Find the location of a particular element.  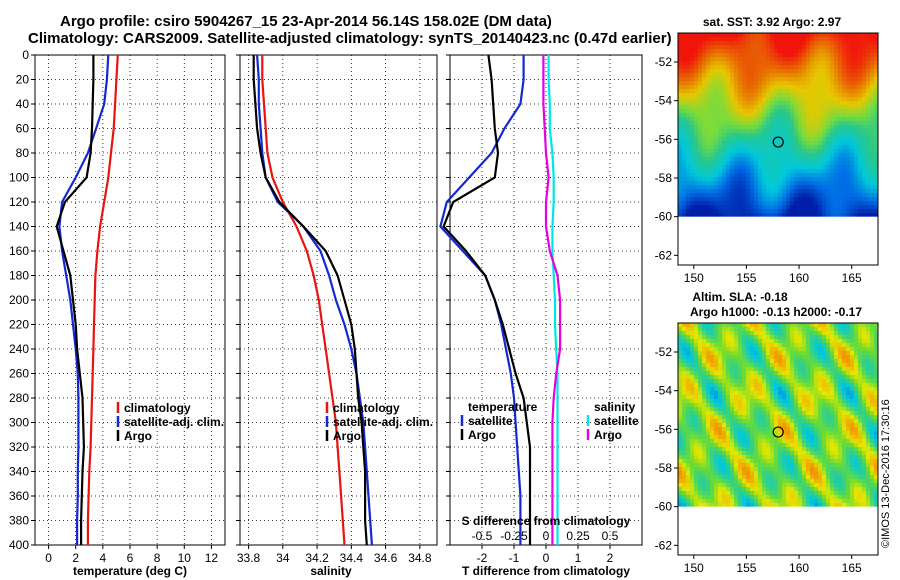

legend-label: Argo is located at coordinates (138, 436).